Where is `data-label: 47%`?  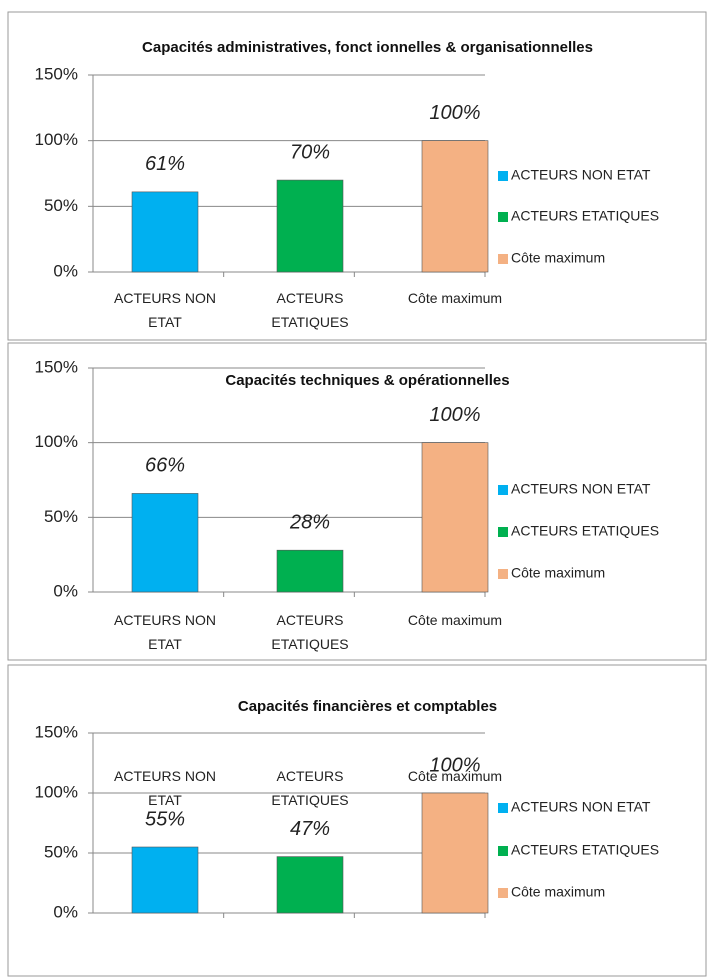 data-label: 47% is located at coordinates (310, 829).